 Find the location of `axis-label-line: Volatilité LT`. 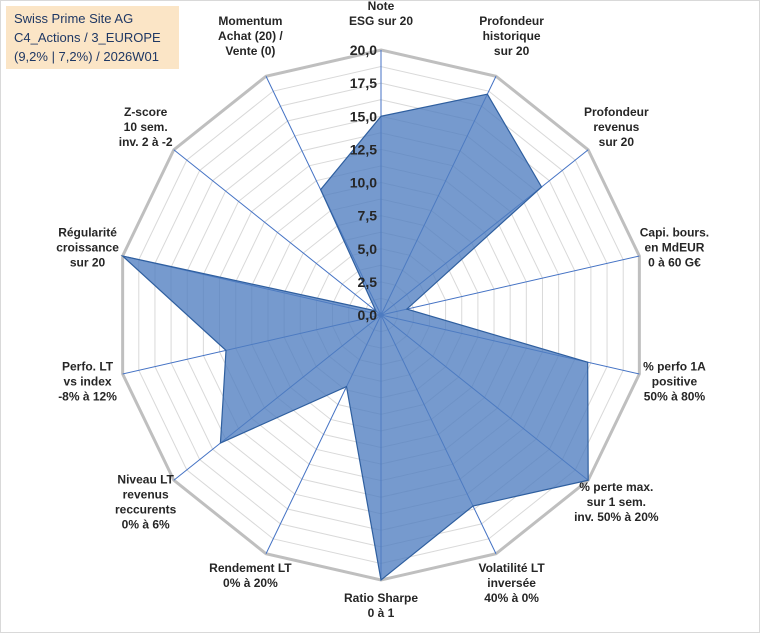

axis-label-line: Volatilité LT is located at coordinates (511, 568).